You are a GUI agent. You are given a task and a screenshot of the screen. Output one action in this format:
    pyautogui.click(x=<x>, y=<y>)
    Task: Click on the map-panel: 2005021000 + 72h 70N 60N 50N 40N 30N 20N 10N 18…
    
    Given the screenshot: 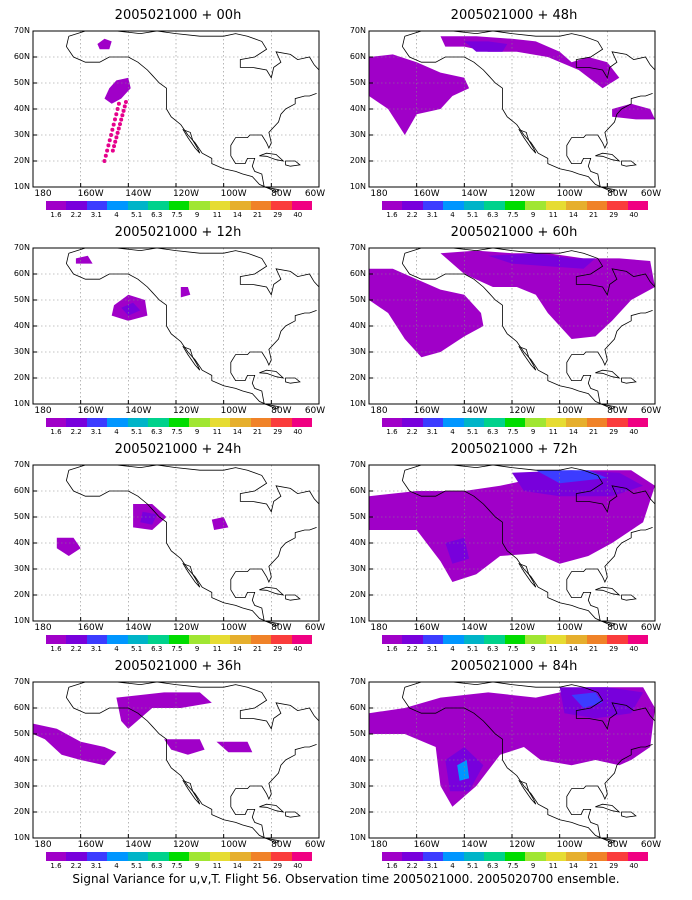 What is the action you would take?
    pyautogui.click(x=514, y=548)
    